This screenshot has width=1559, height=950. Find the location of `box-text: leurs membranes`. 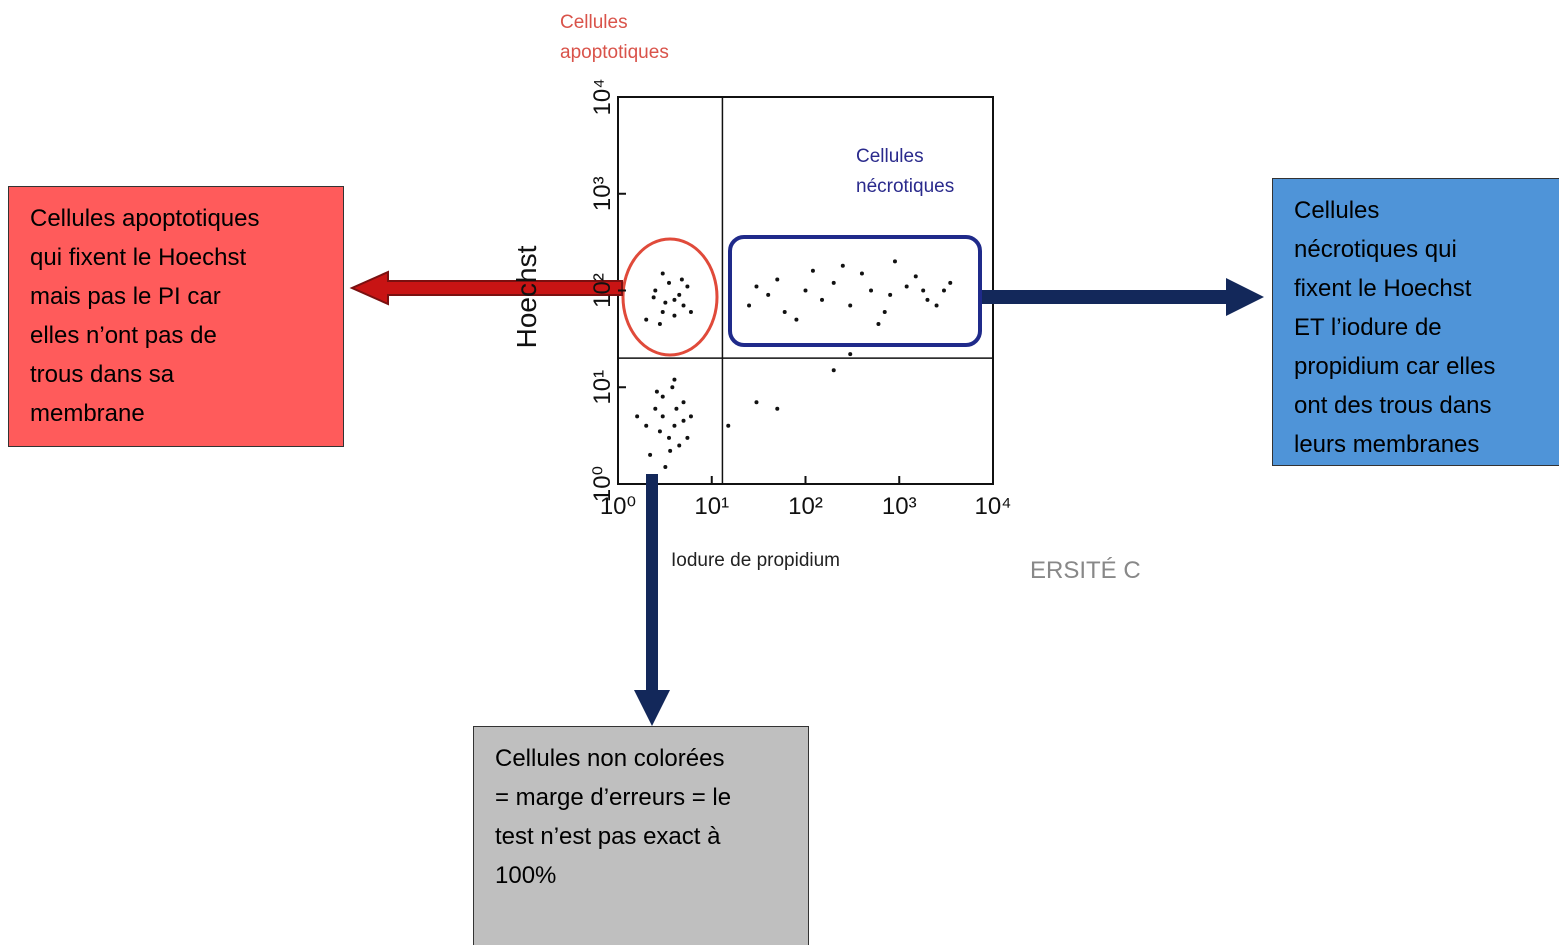

box-text: leurs membranes is located at coordinates (1386, 444).